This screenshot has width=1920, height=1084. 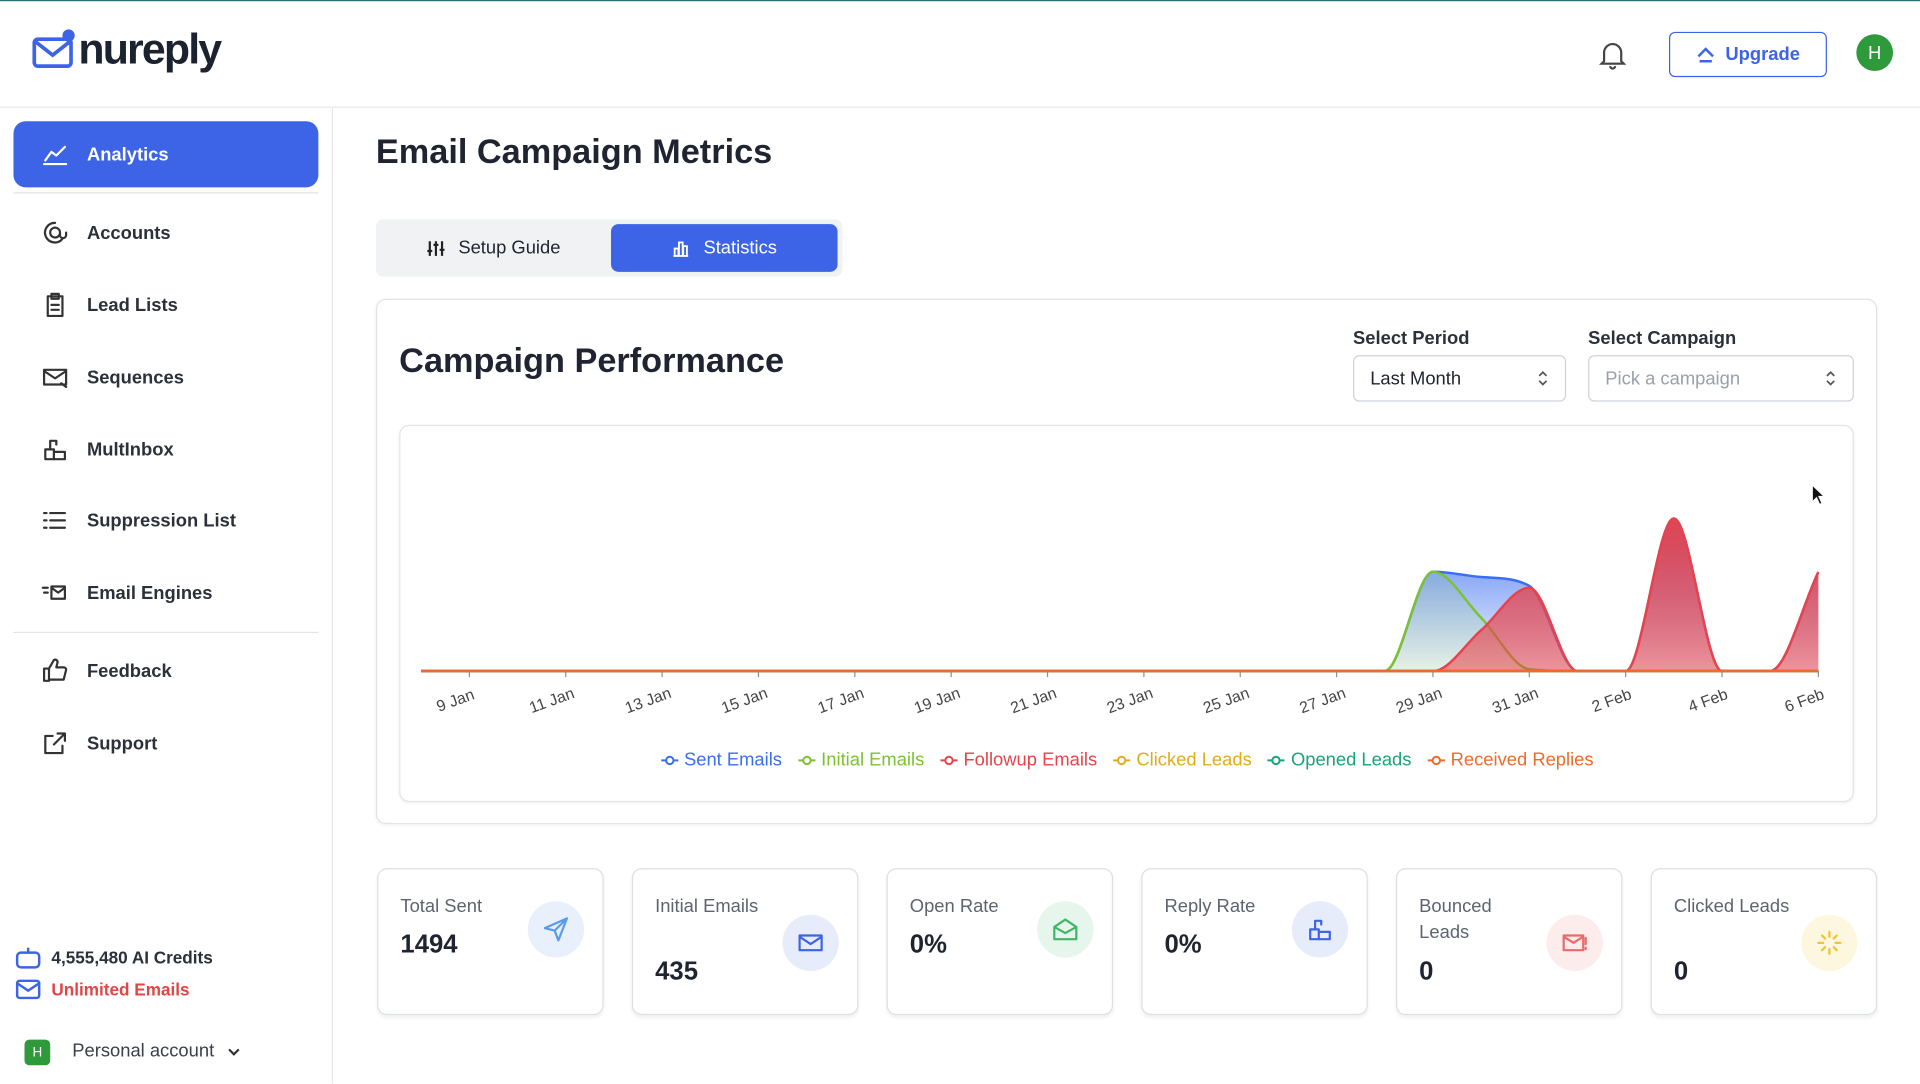 I want to click on credits: 4,555,480 AI Credits, so click(x=114, y=957).